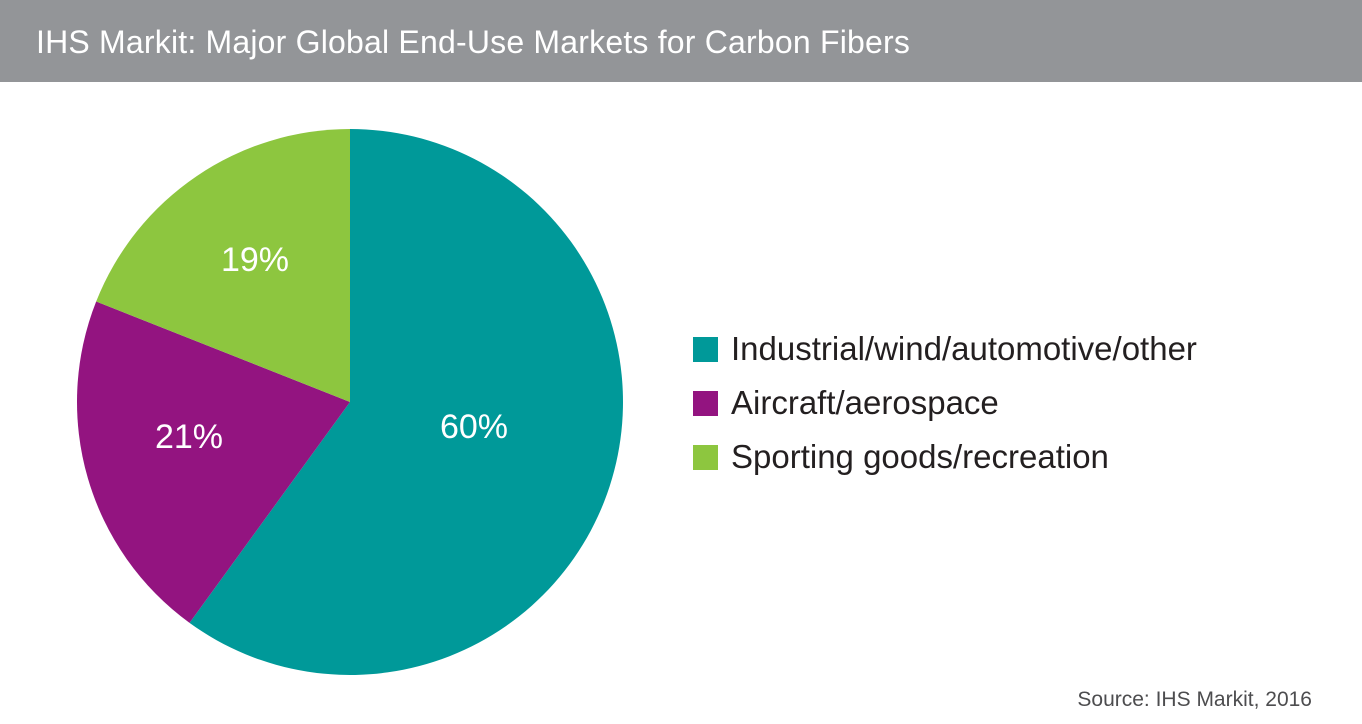 Image resolution: width=1362 pixels, height=724 pixels. I want to click on legend-label: Sporting goods/recreation, so click(920, 456).